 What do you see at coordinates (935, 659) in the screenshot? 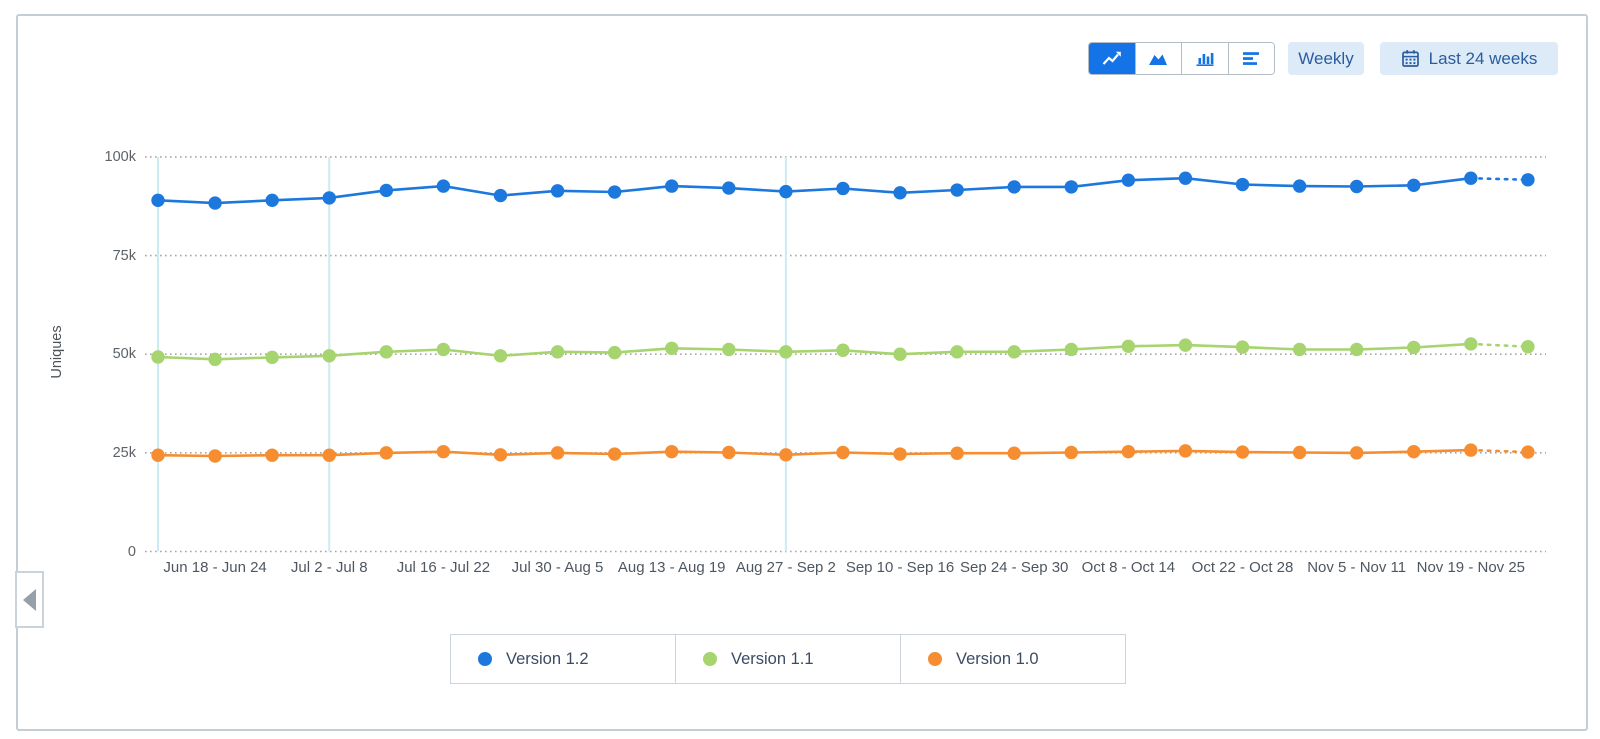
I see `series-dot-orange` at bounding box center [935, 659].